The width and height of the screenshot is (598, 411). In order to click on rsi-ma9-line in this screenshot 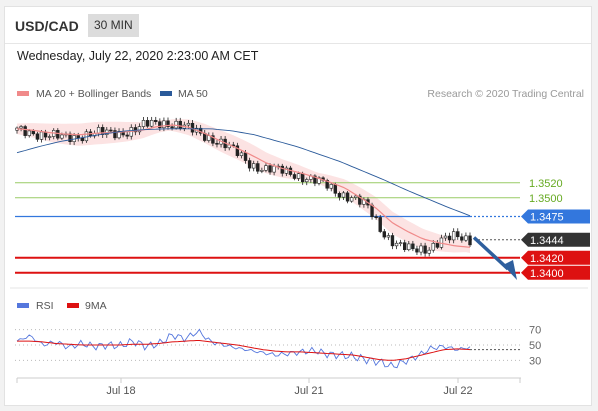, I will do `click(244, 350)`.